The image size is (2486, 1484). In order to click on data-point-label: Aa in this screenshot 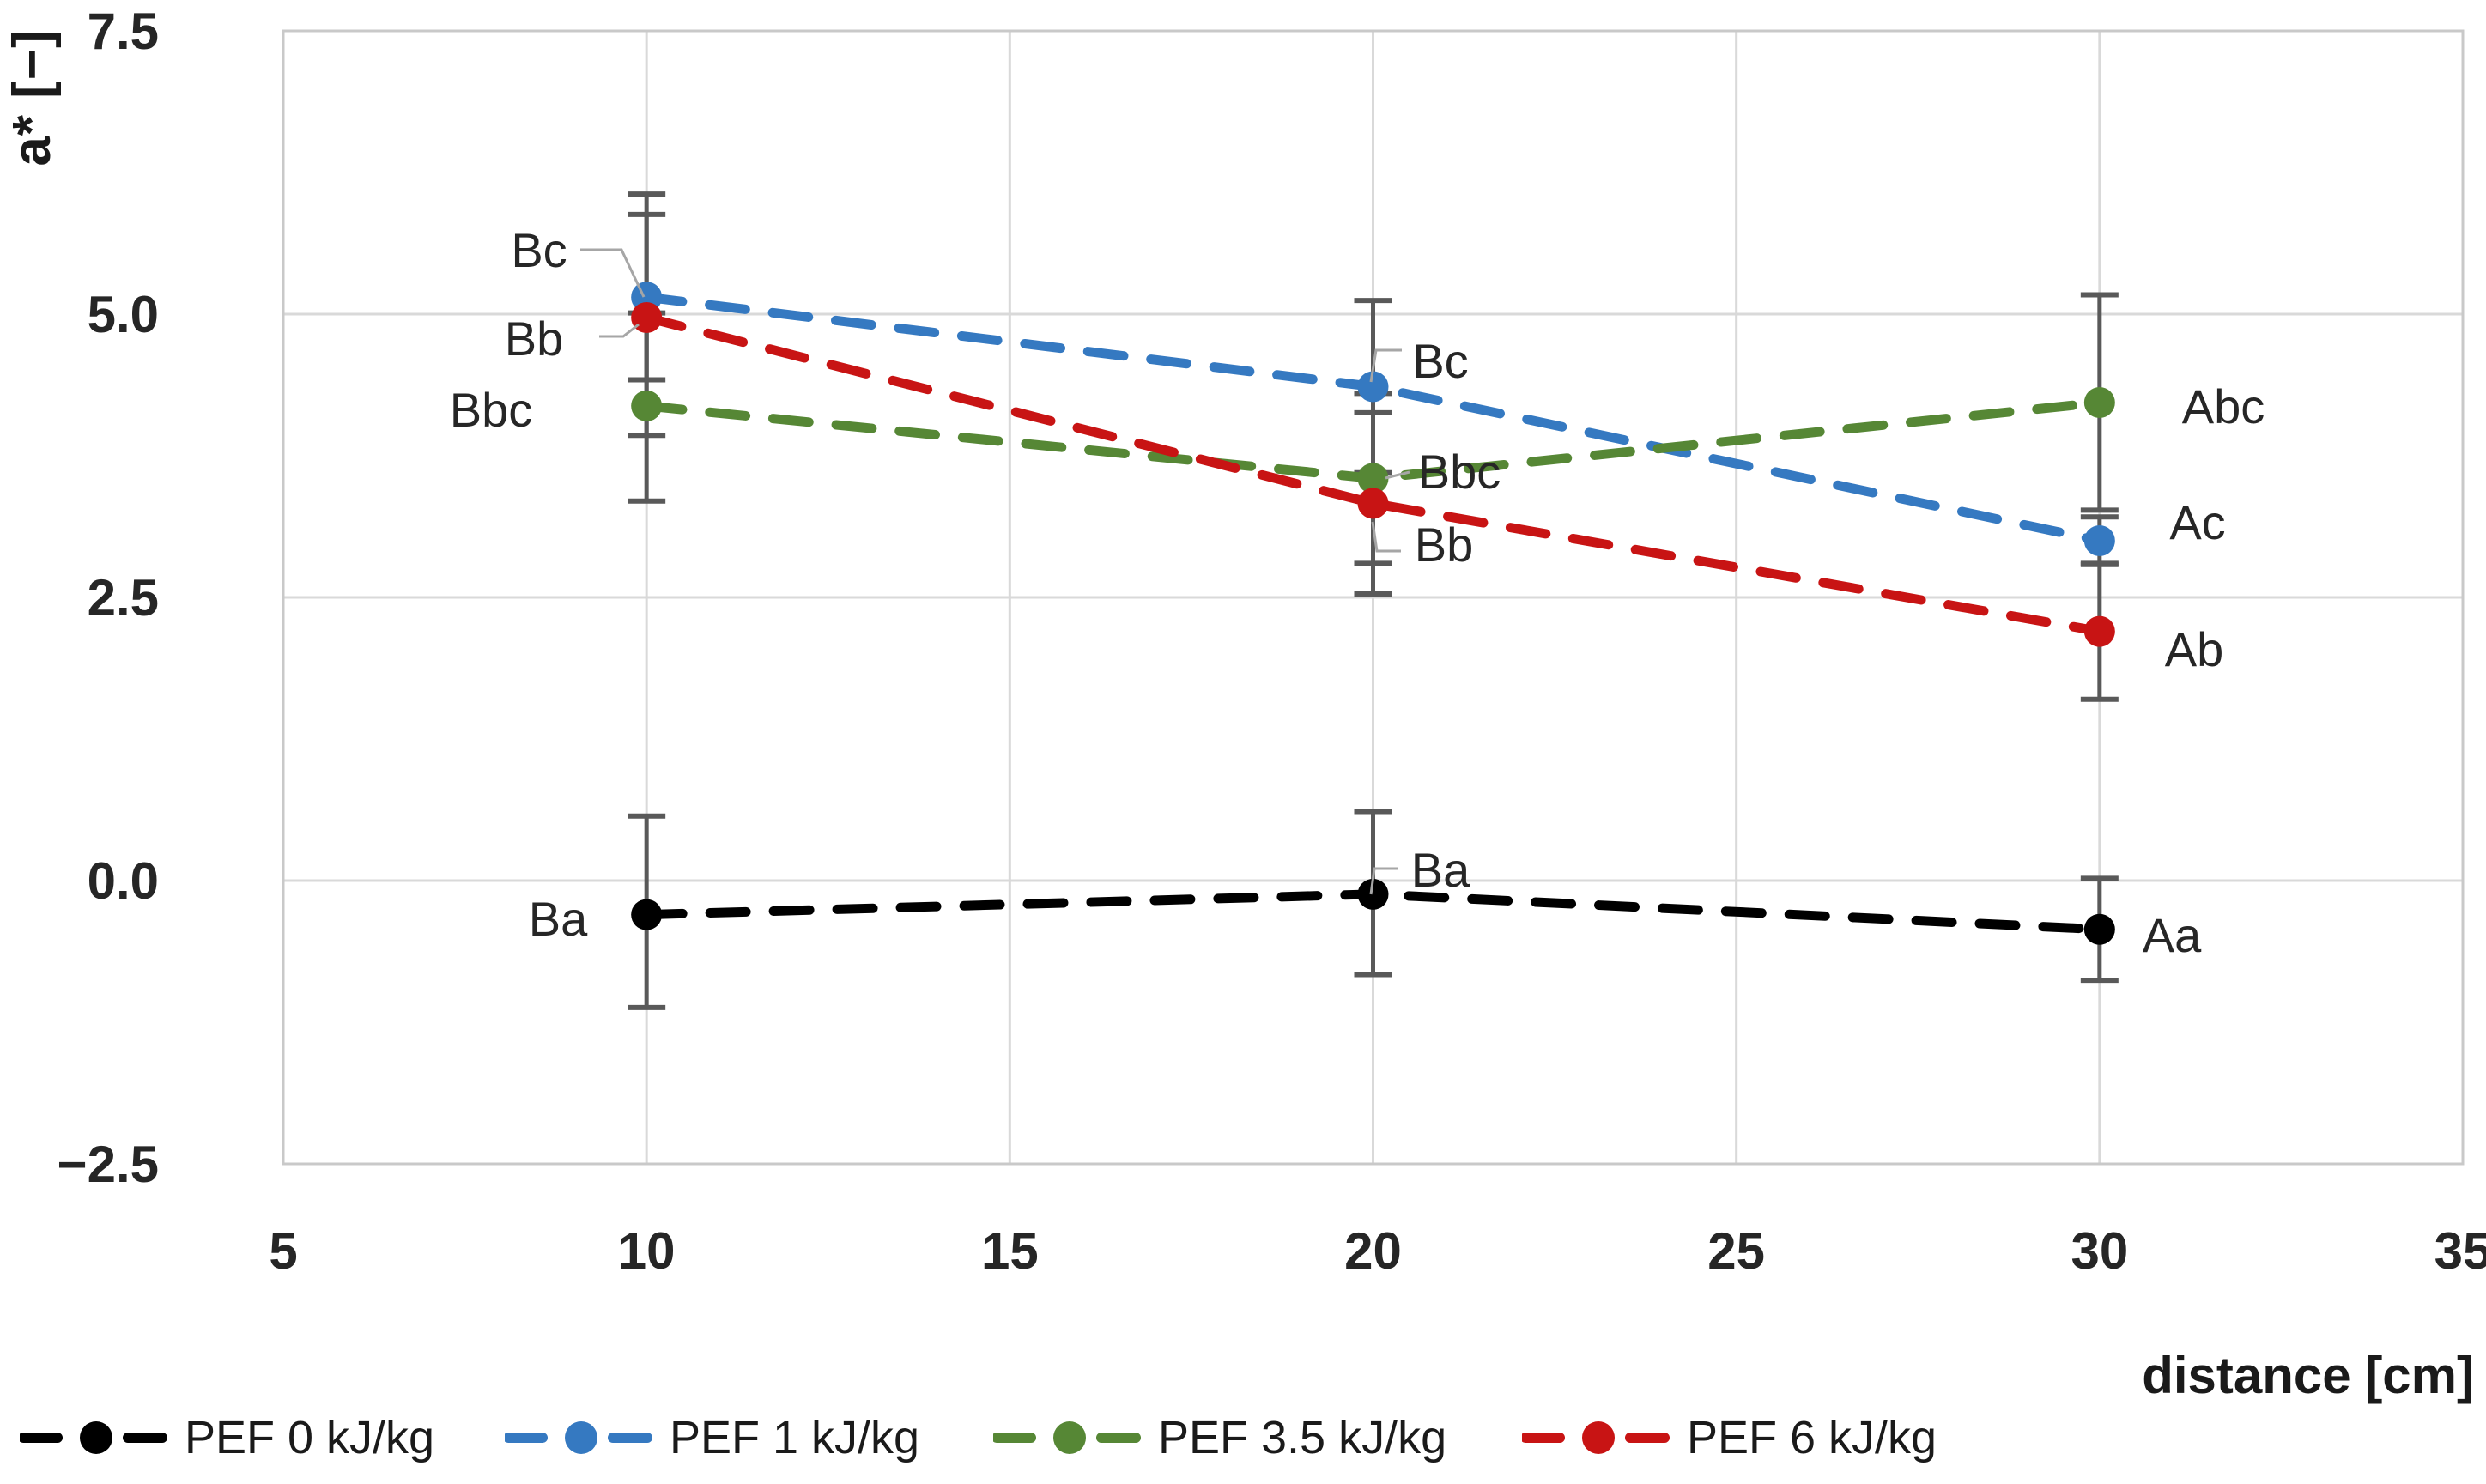, I will do `click(2173, 935)`.